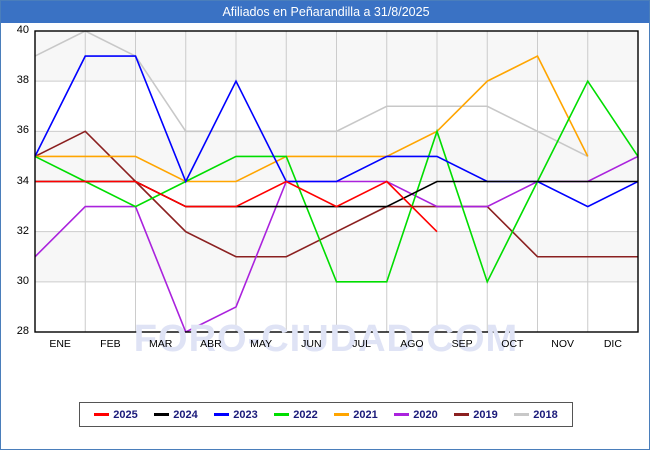 The image size is (650, 450). I want to click on legend-item-2018: 2018, so click(536, 414).